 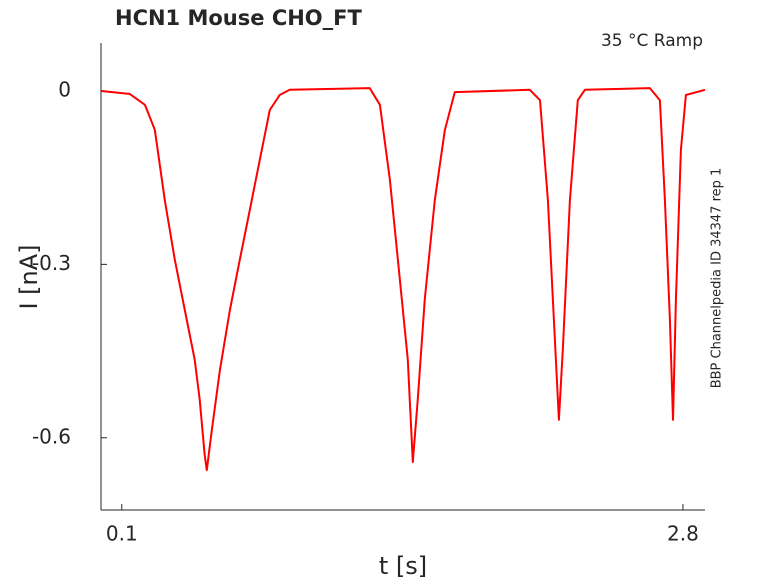 I want to click on x-axis-label: t [s], so click(x=403, y=566).